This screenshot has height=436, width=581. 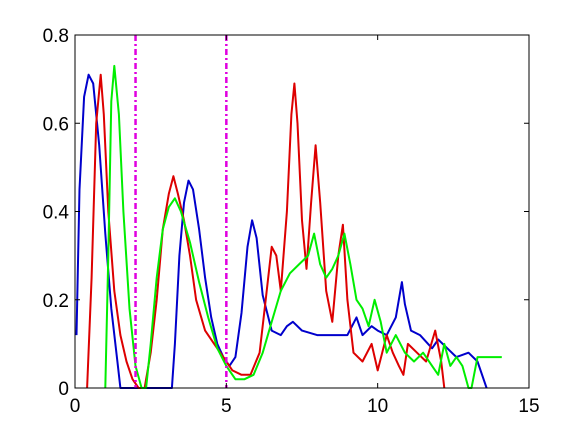 I want to click on y-tick-label: 0.4, so click(x=56, y=213).